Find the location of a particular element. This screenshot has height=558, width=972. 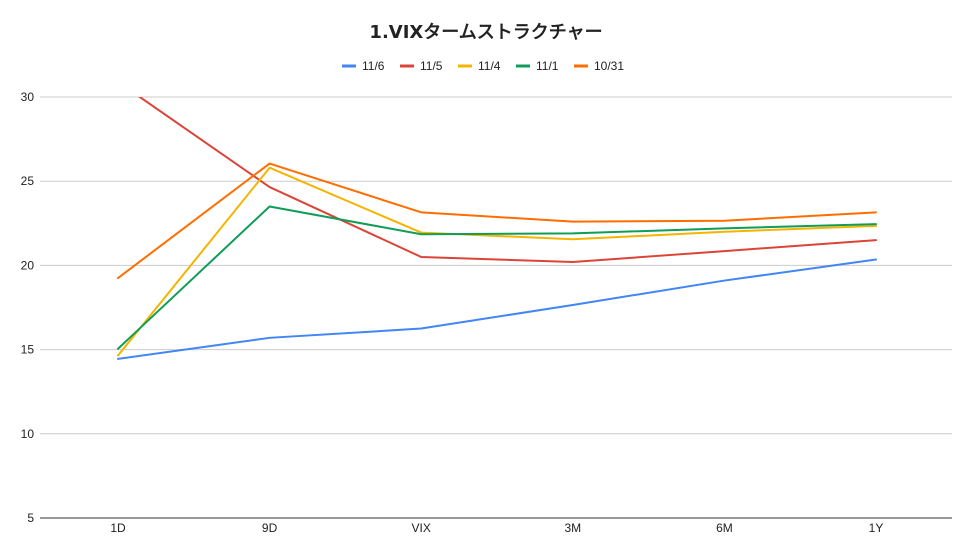

legend-item: 11/5 is located at coordinates (421, 66).